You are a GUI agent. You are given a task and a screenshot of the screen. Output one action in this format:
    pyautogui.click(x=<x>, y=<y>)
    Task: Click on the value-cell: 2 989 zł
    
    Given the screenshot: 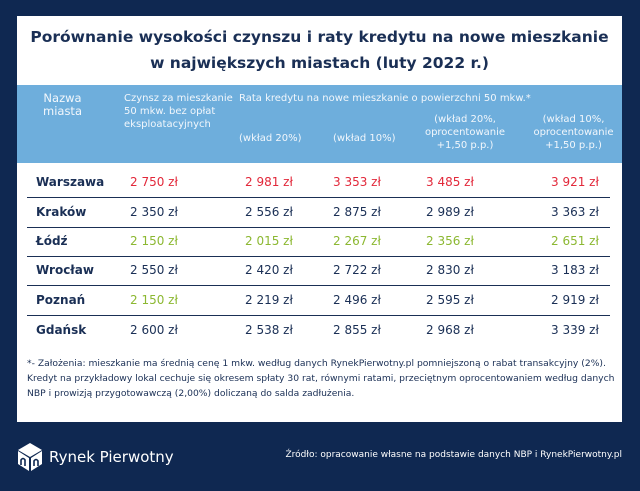 What is the action you would take?
    pyautogui.click(x=450, y=212)
    